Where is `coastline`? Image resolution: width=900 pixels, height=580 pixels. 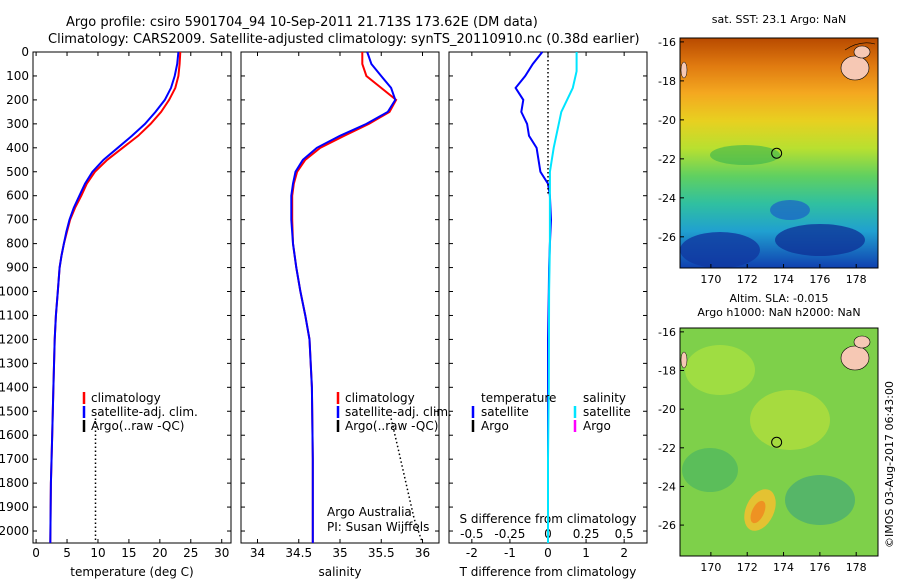
coastline is located at coordinates (860, 46).